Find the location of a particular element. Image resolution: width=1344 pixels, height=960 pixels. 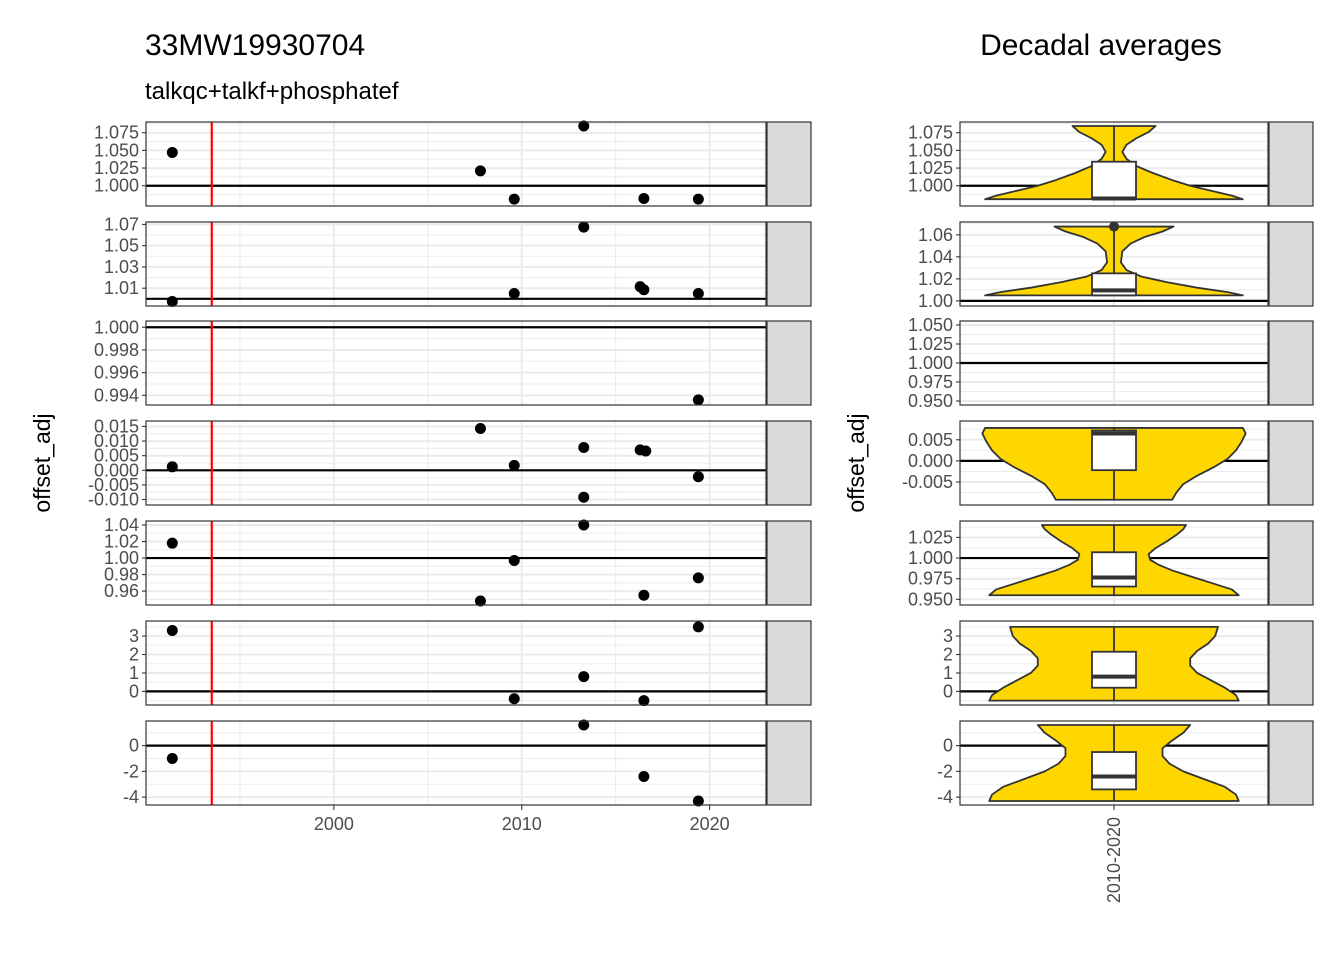

right-y-tick-label: 0.000 is located at coordinates (930, 461).